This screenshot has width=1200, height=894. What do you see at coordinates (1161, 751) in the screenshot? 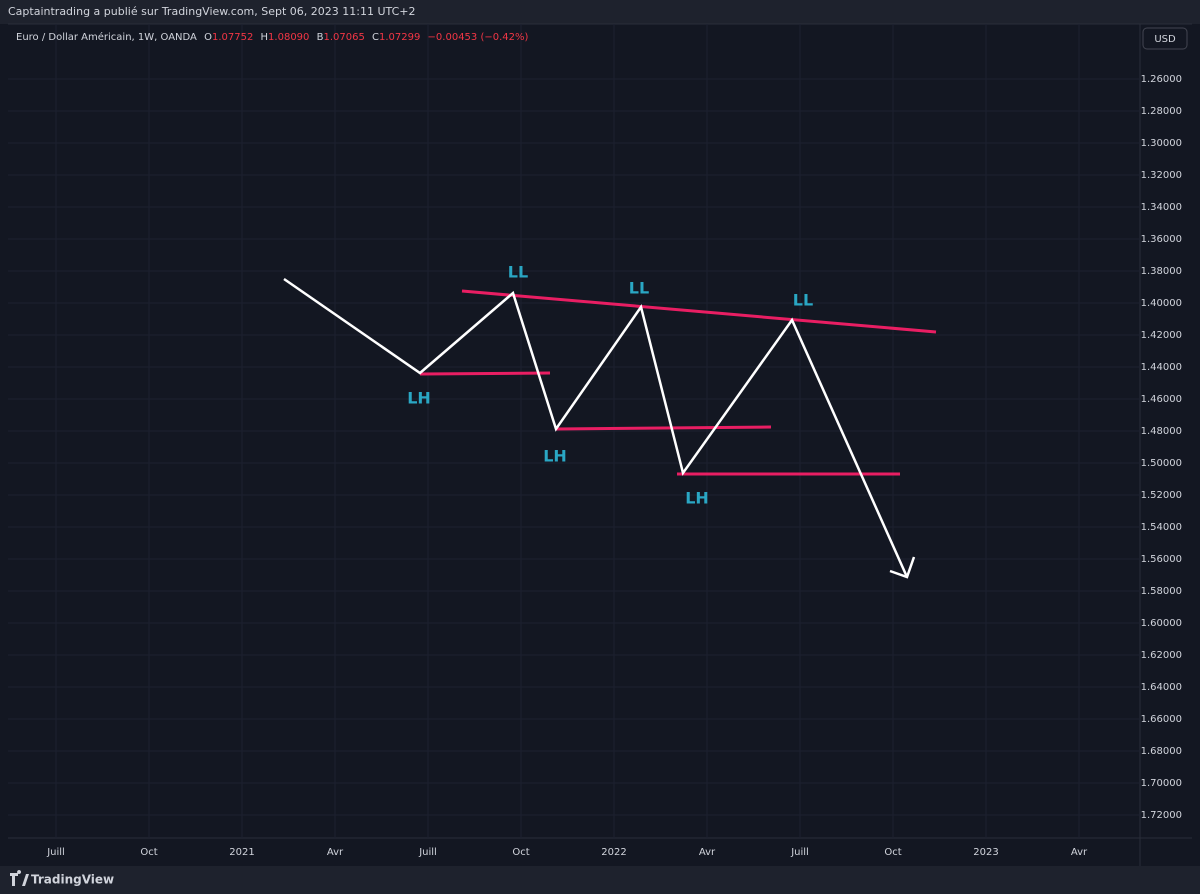
I see `price-label: 1.68000` at bounding box center [1161, 751].